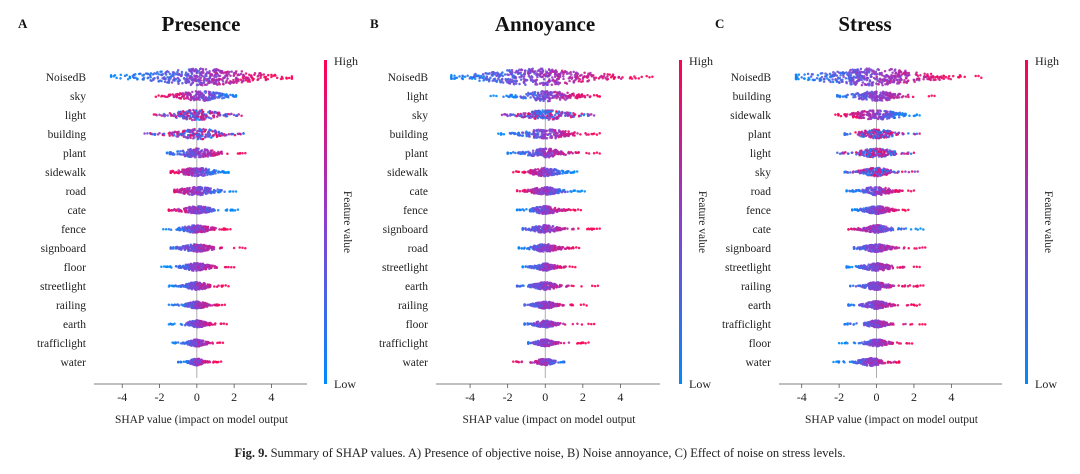 The image size is (1080, 474). I want to click on feature-label: fence, so click(73, 230).